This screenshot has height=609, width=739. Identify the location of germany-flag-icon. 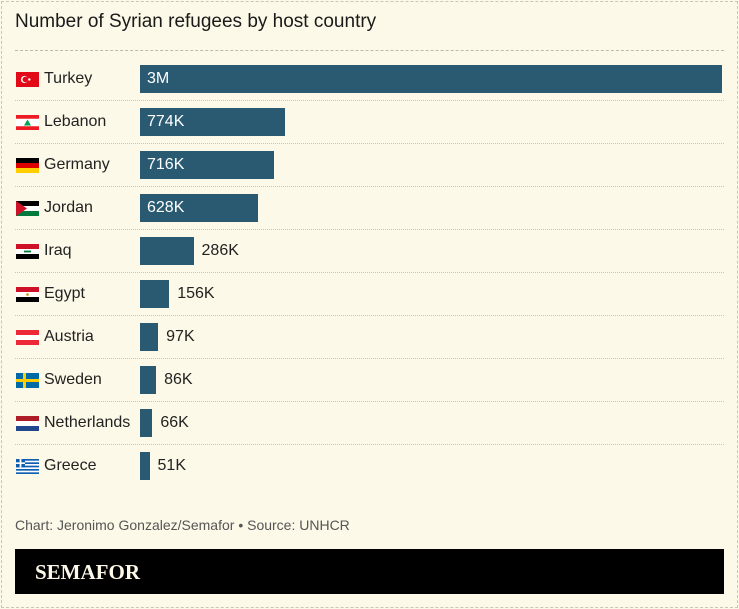
(27, 165).